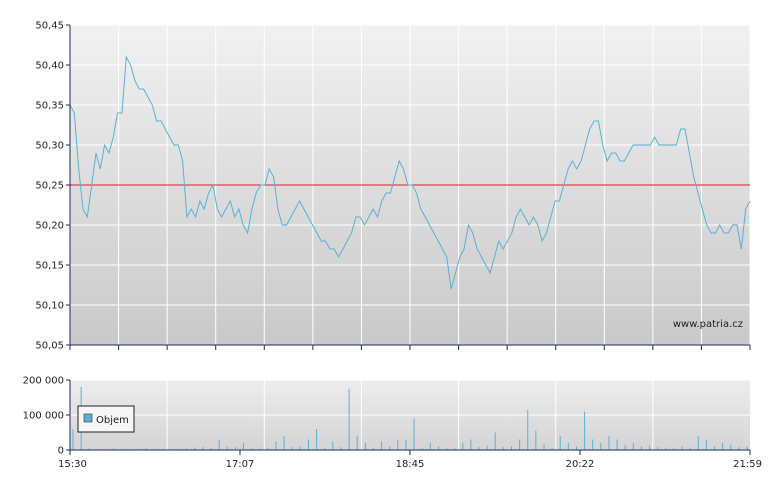 The height and width of the screenshot is (494, 780). Describe the element at coordinates (49, 186) in the screenshot. I see `y-tick-label: 50,25` at that location.